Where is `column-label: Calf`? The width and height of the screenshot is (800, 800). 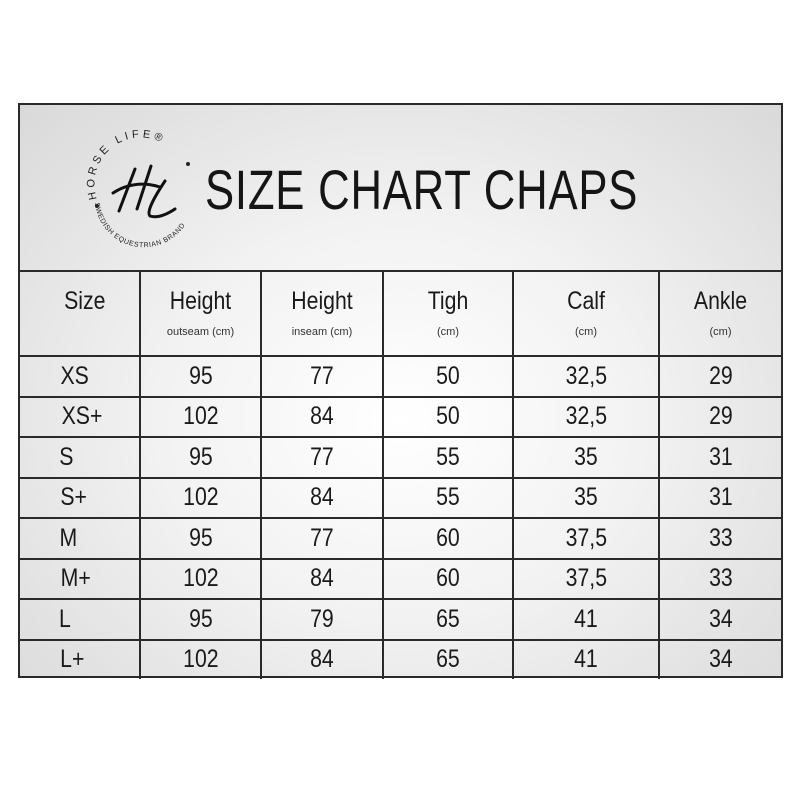 column-label: Calf is located at coordinates (586, 301).